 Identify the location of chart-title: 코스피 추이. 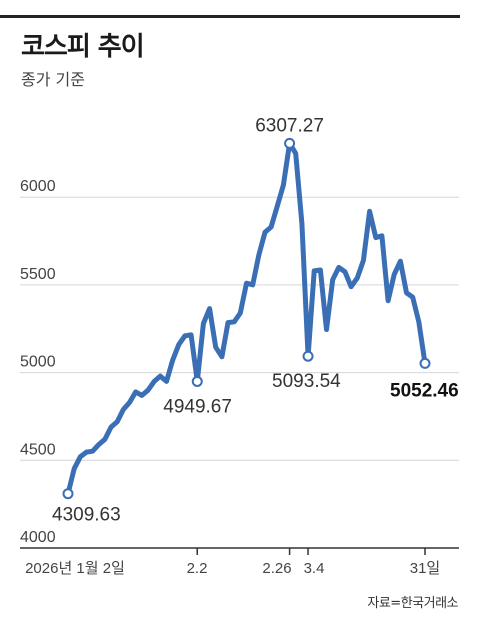
(83, 47).